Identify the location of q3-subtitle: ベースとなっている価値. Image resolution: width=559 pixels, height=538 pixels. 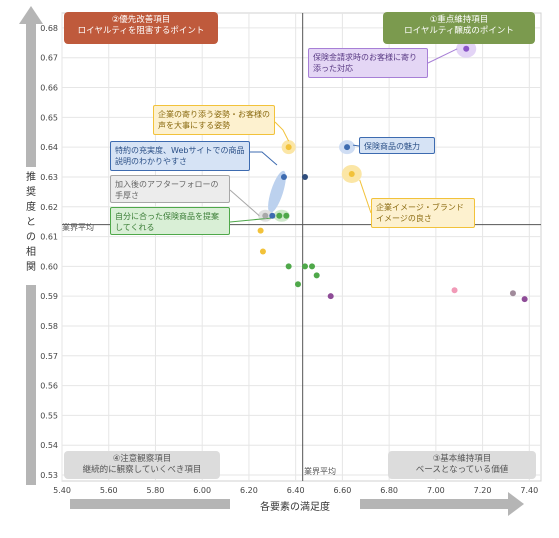
(462, 470).